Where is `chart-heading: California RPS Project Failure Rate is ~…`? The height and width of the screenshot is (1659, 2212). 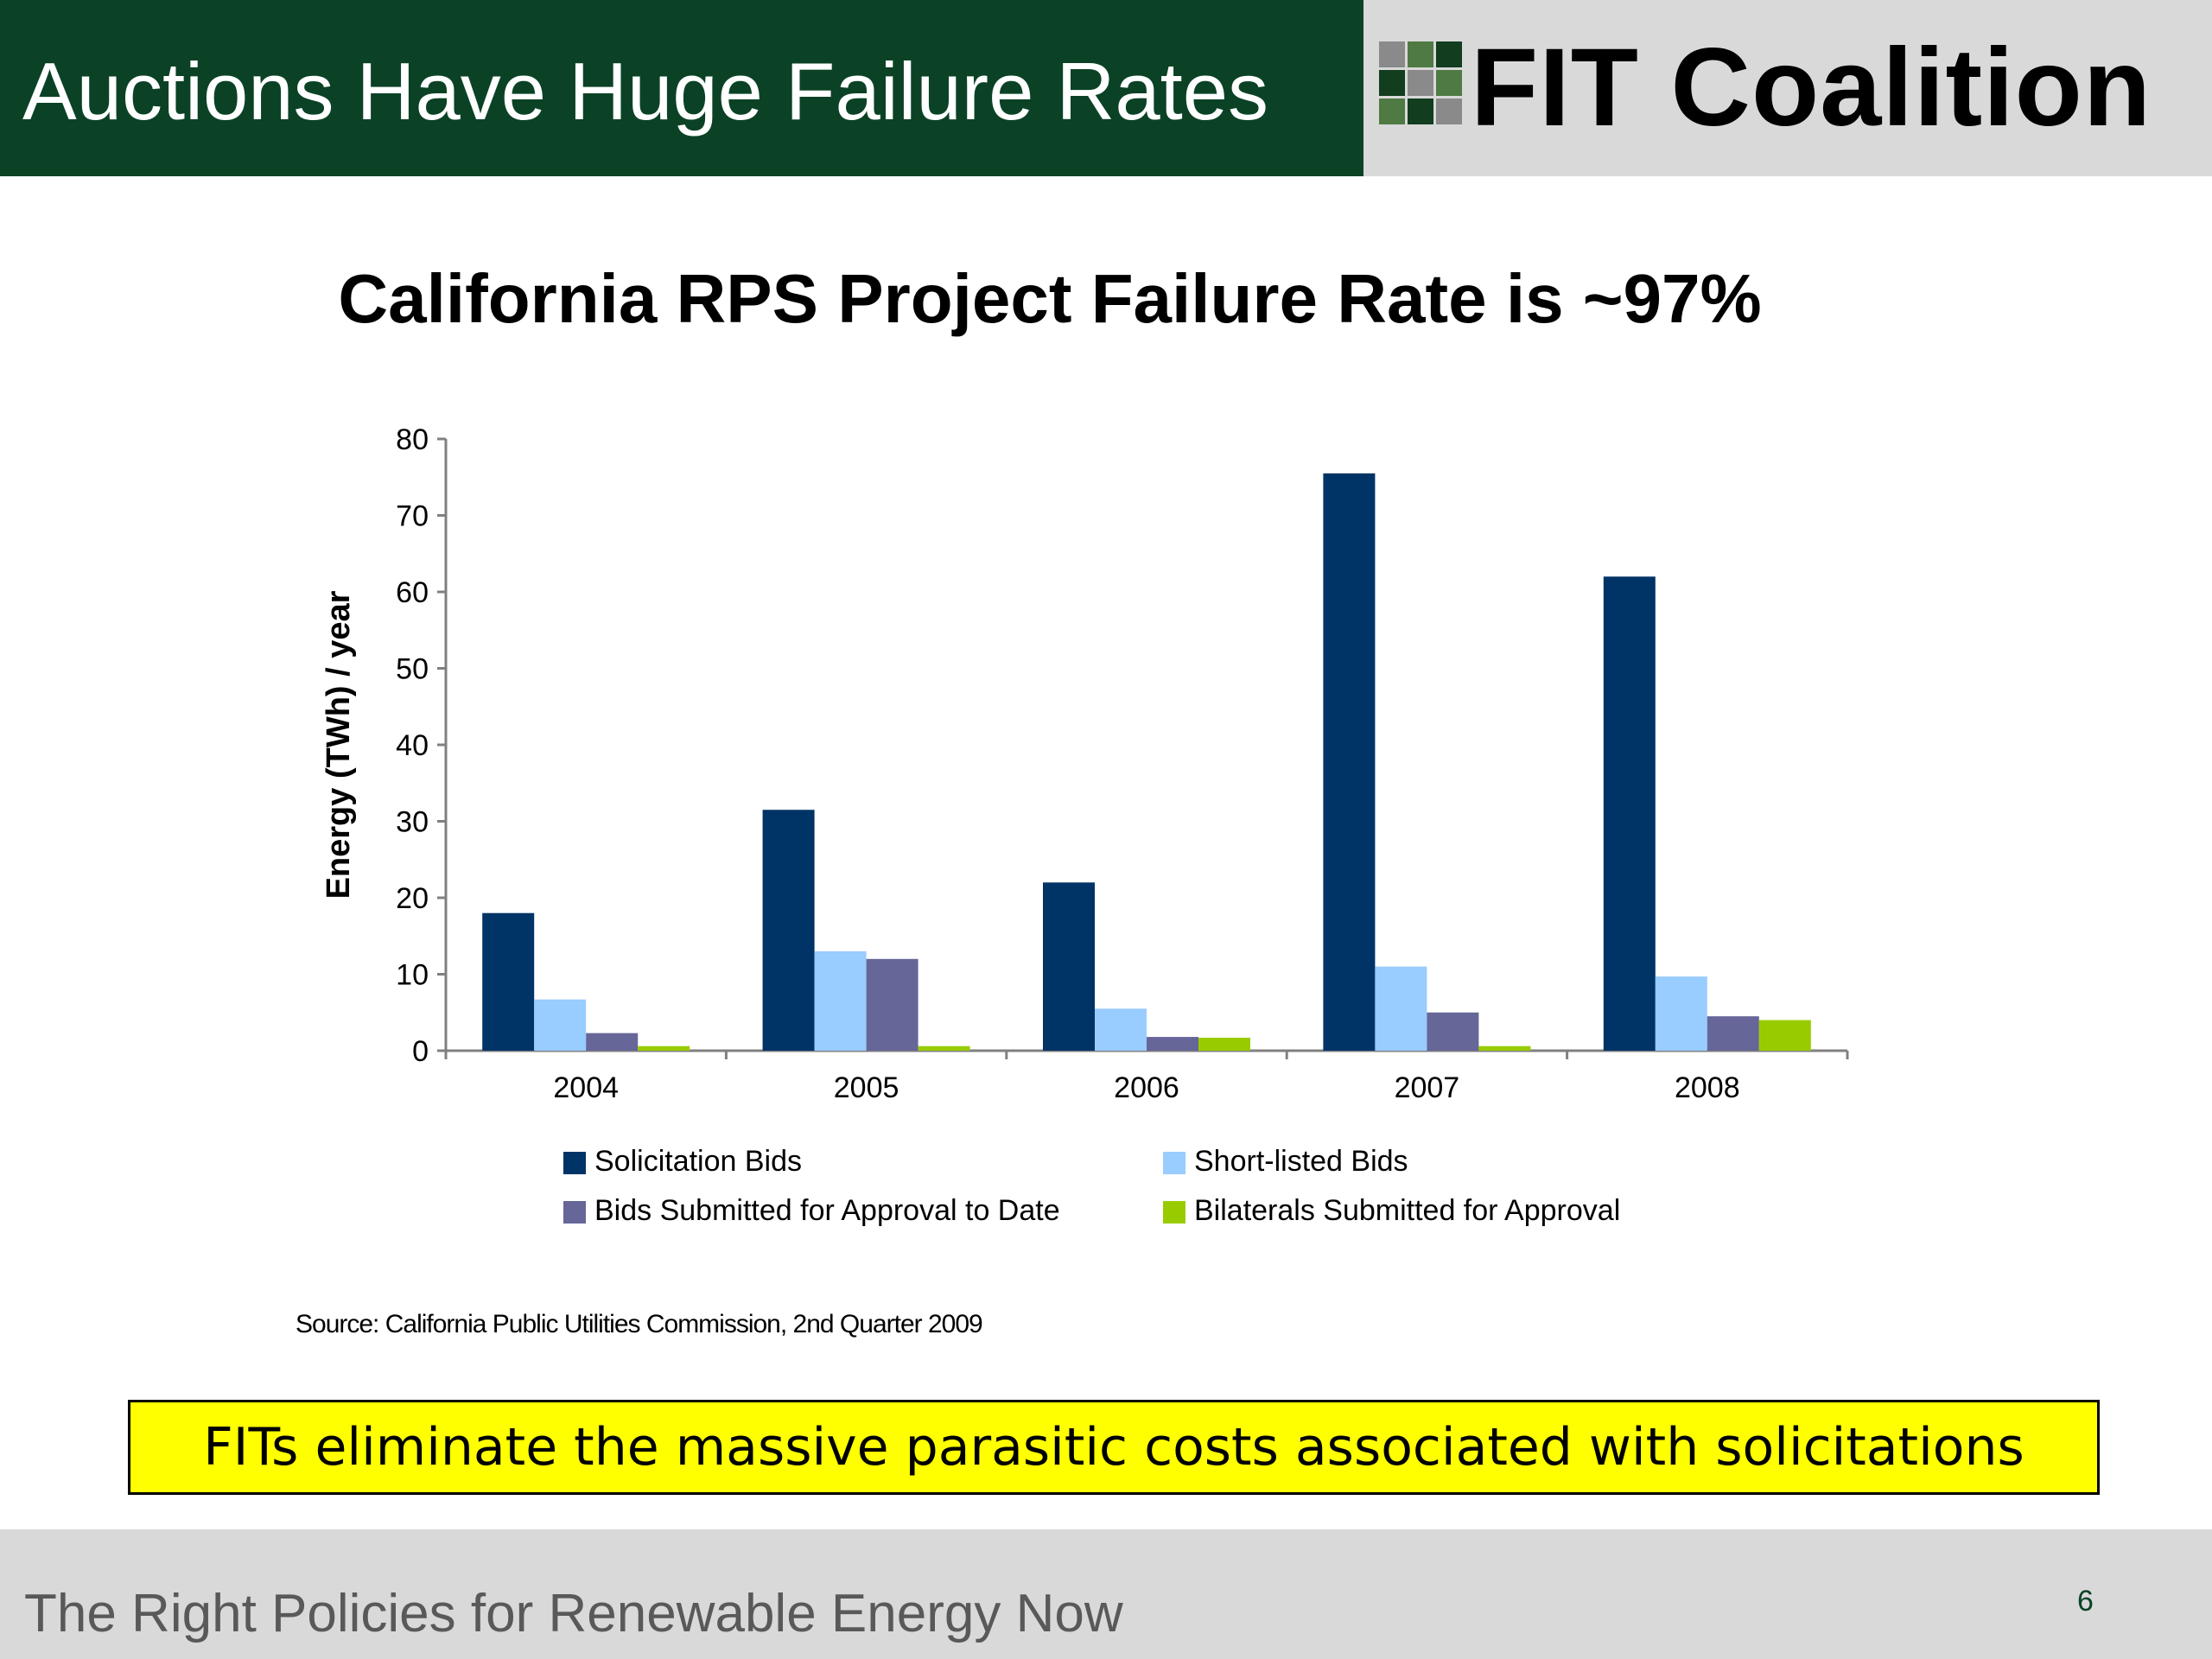 chart-heading: California RPS Project Failure Rate is ~… is located at coordinates (1050, 298).